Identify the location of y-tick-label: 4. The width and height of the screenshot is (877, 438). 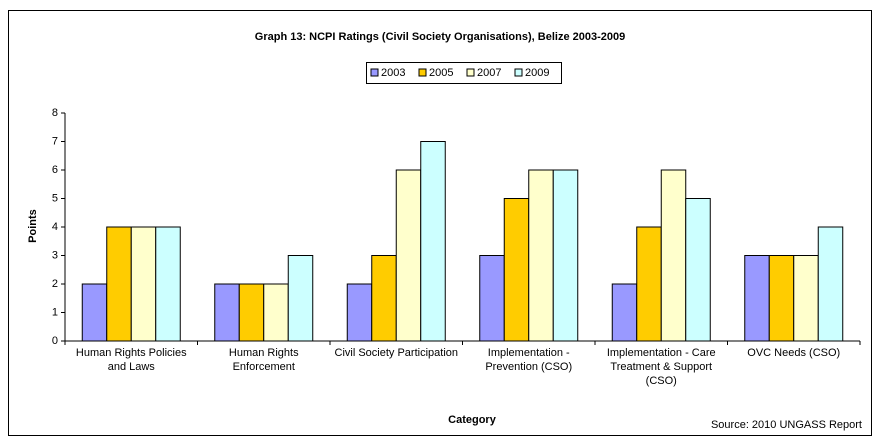
(55, 227).